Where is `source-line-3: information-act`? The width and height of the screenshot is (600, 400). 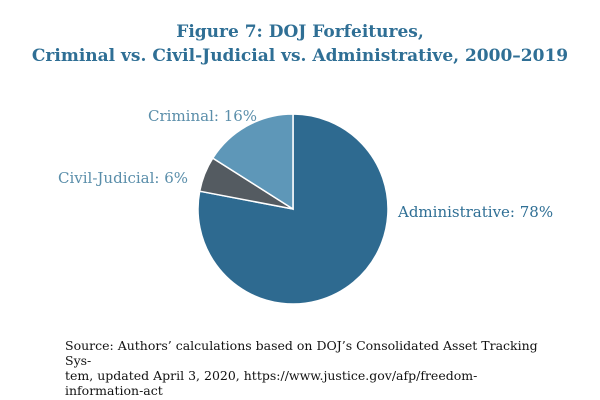
source-line-3: information-act is located at coordinates (114, 390).